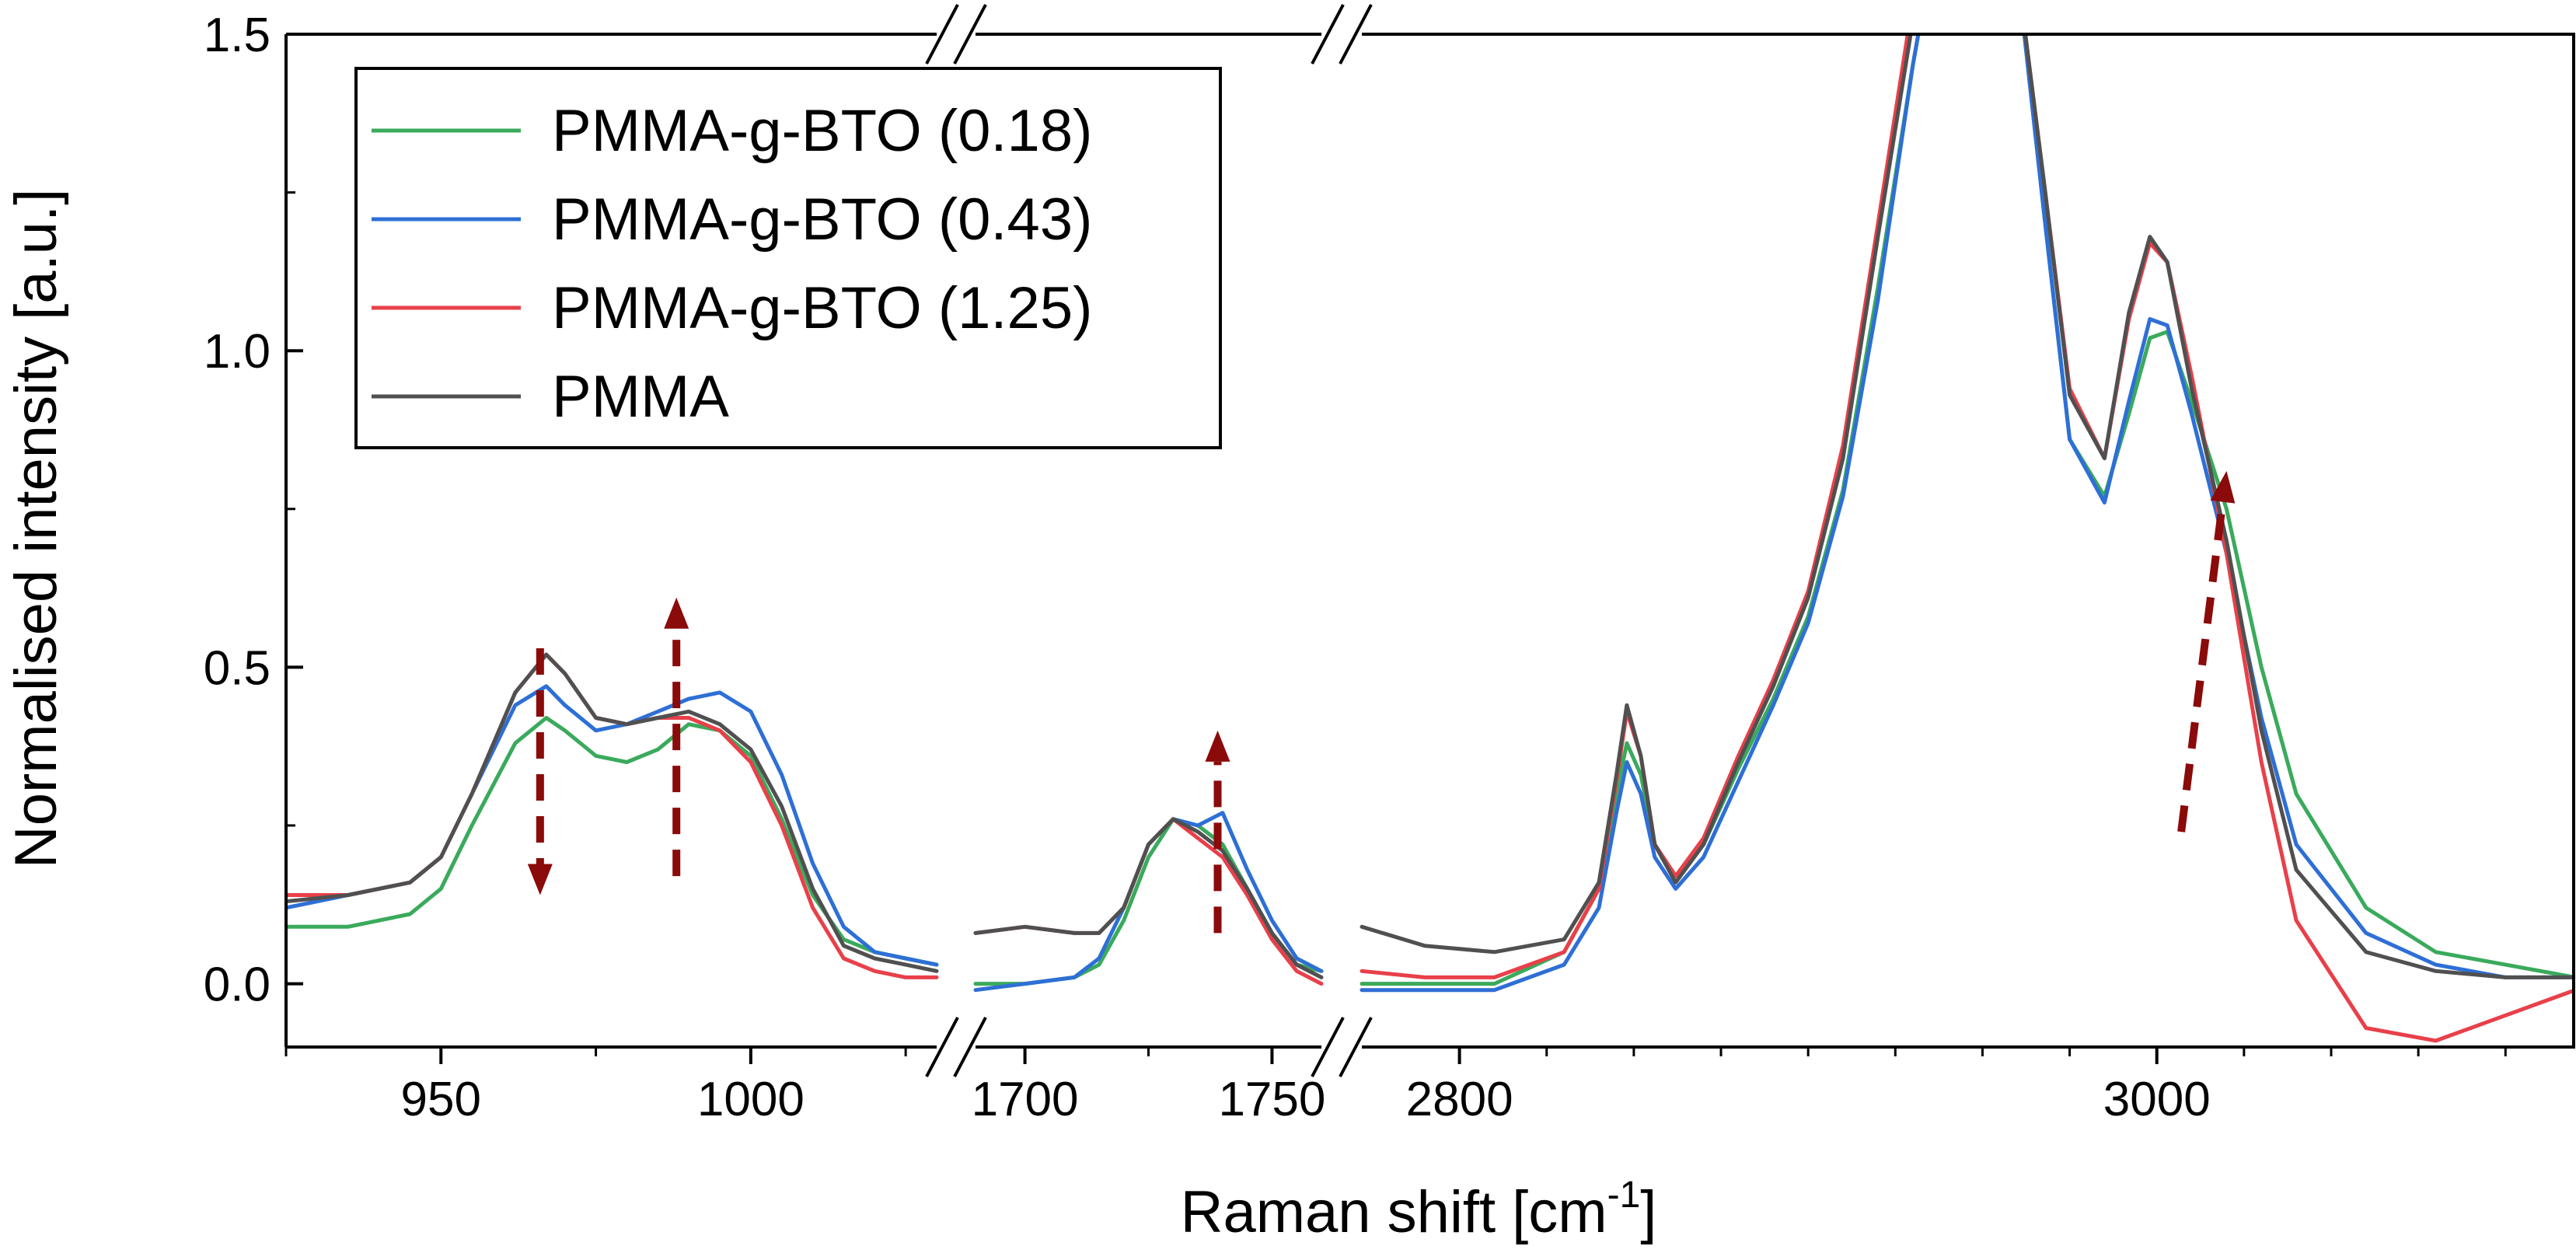 The image size is (2576, 1260). Describe the element at coordinates (641, 397) in the screenshot. I see `legend-label-3: PMMA` at that location.